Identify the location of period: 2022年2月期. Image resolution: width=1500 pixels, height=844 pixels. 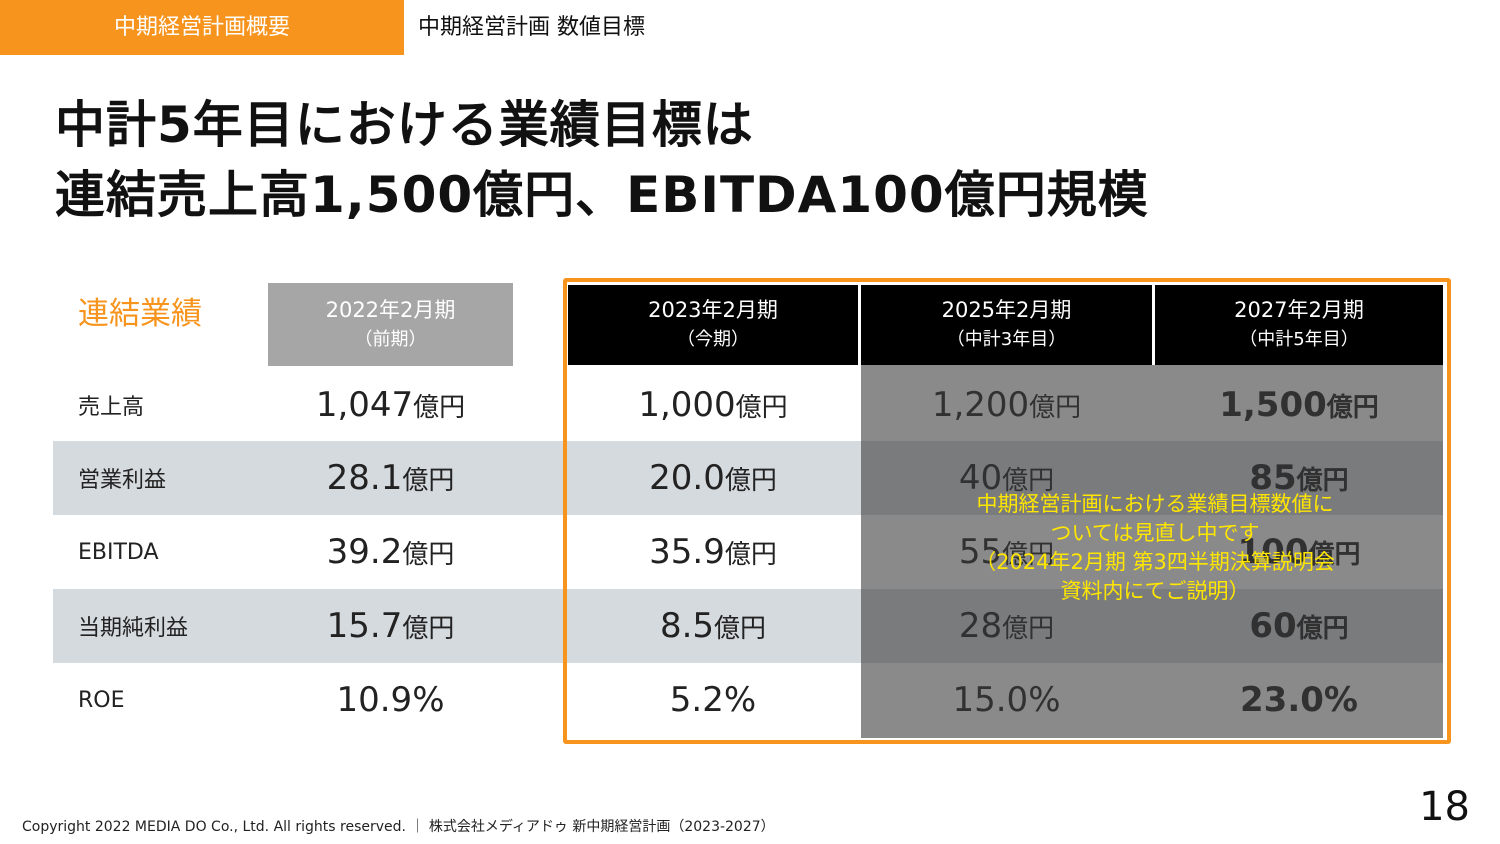
(390, 309).